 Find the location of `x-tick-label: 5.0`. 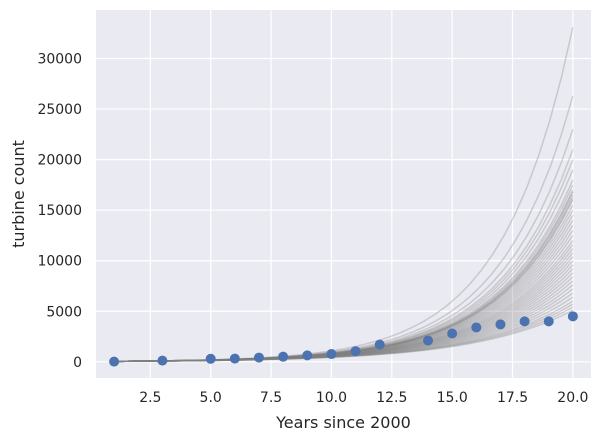

x-tick-label: 5.0 is located at coordinates (211, 398).